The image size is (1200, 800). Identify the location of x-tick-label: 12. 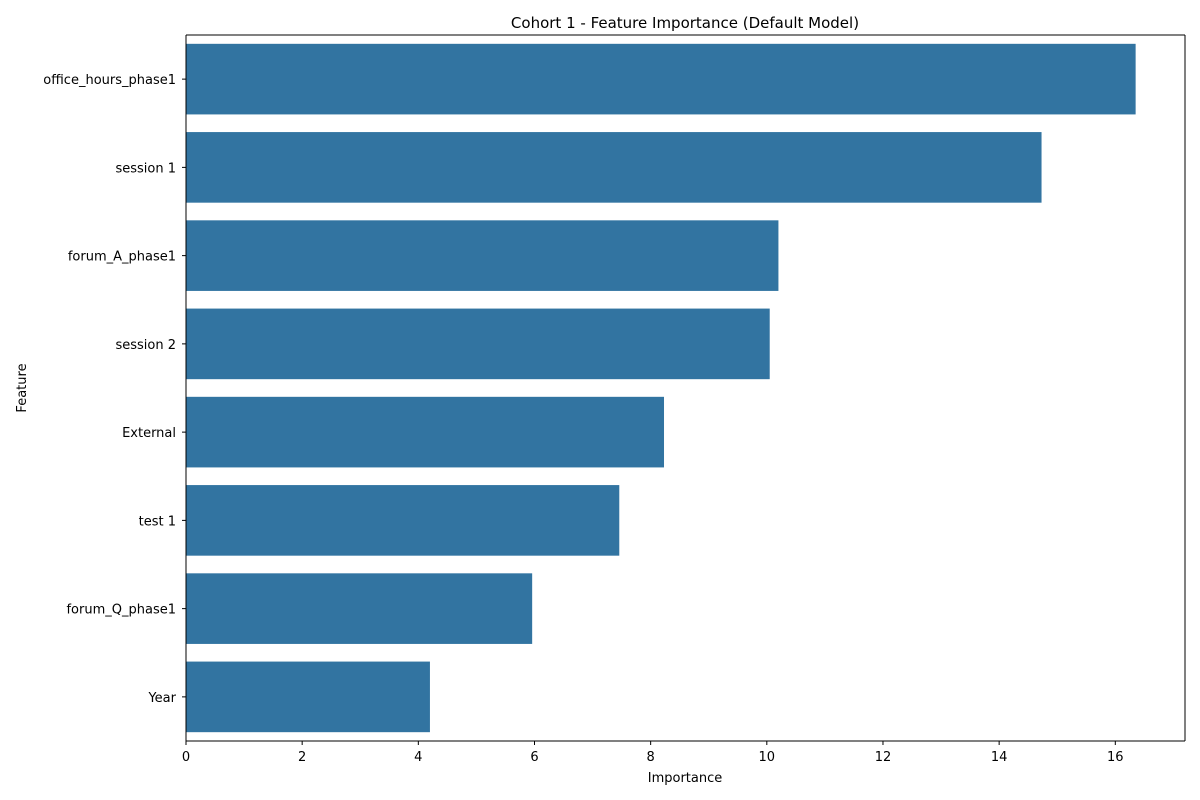
(883, 757).